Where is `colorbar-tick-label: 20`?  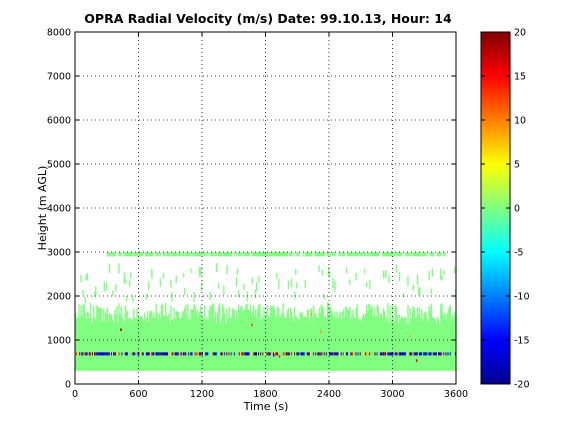
colorbar-tick-label: 20 is located at coordinates (520, 33).